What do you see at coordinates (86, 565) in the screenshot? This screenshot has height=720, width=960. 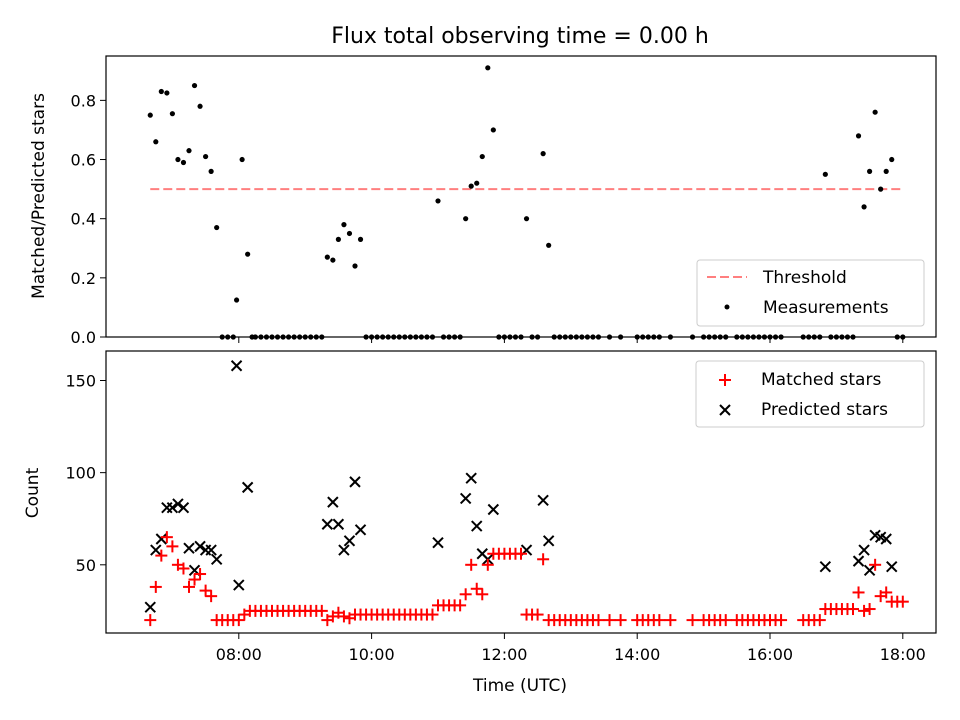 I see `bottom-y-tick-label: 50` at bounding box center [86, 565].